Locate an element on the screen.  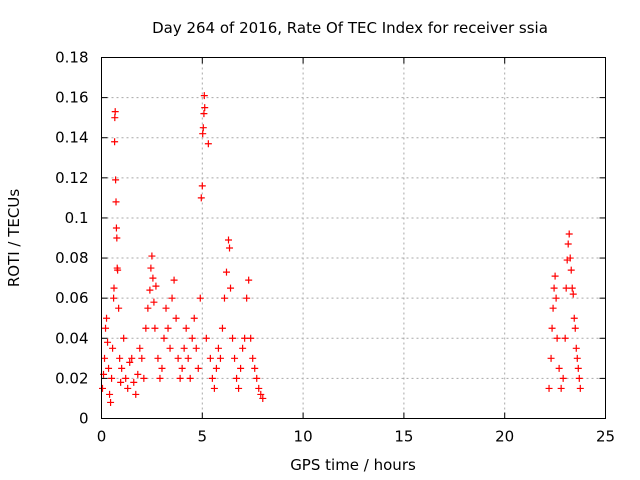
y-tick-label: 0.04 is located at coordinates (71, 338).